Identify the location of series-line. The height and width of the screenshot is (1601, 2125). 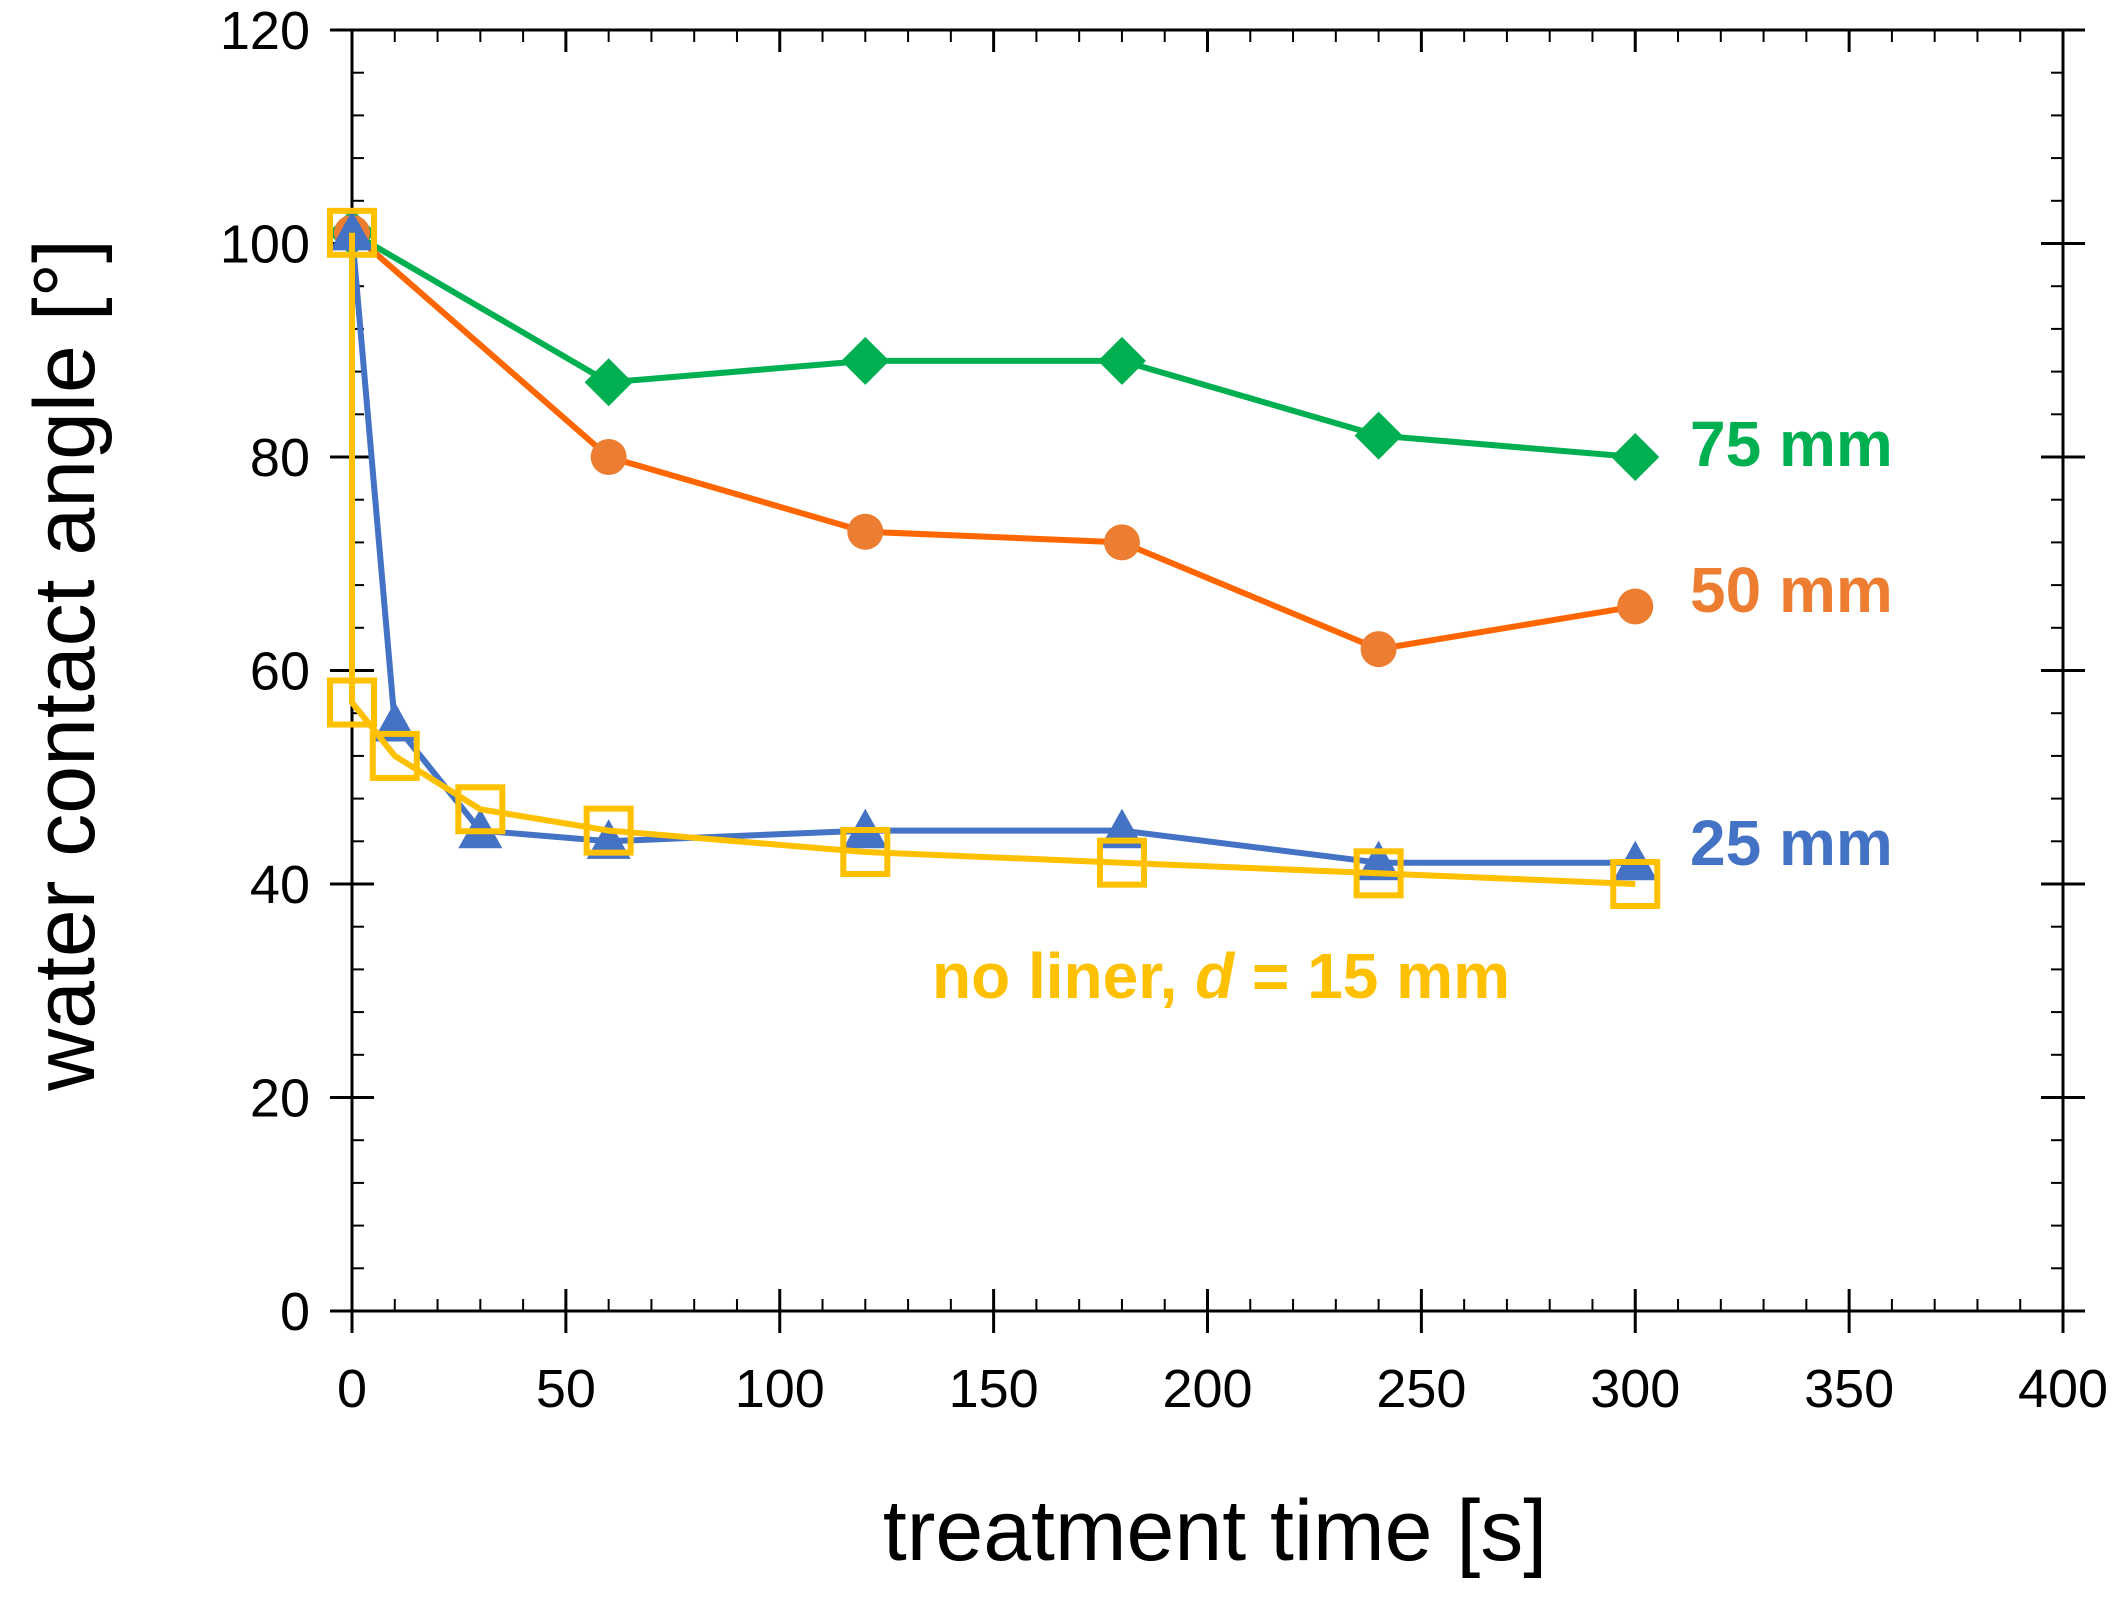
(993, 345).